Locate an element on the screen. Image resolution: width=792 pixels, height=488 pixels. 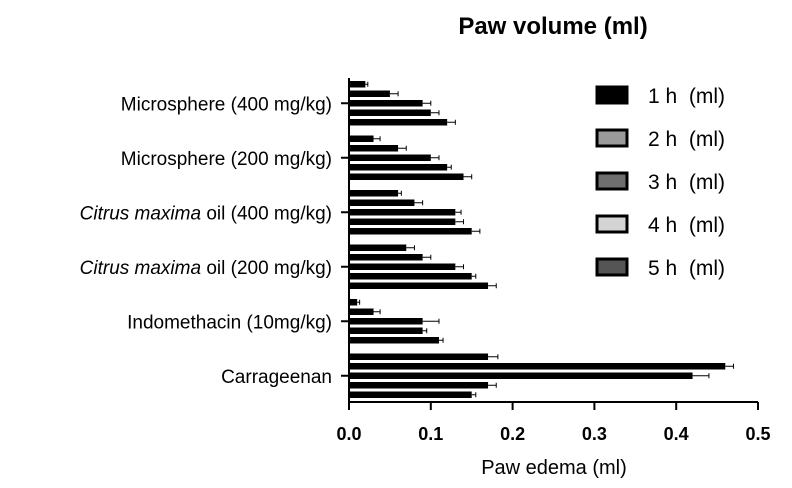
legend-label-2: 3 h (ml) is located at coordinates (686, 182).